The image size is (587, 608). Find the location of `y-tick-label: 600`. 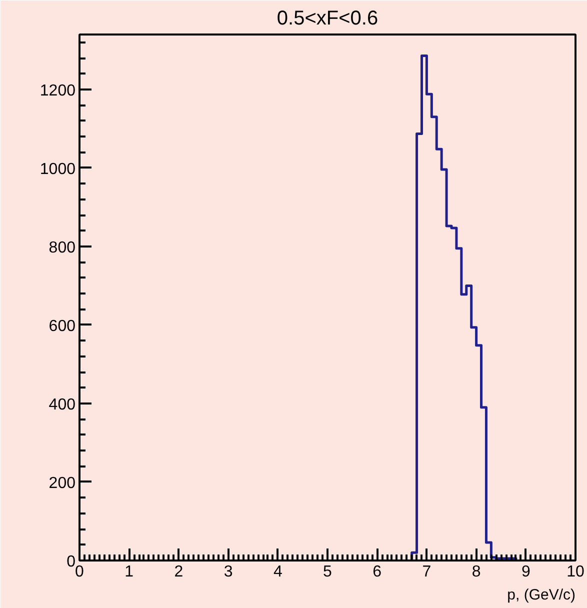

y-tick-label: 600 is located at coordinates (62, 326).